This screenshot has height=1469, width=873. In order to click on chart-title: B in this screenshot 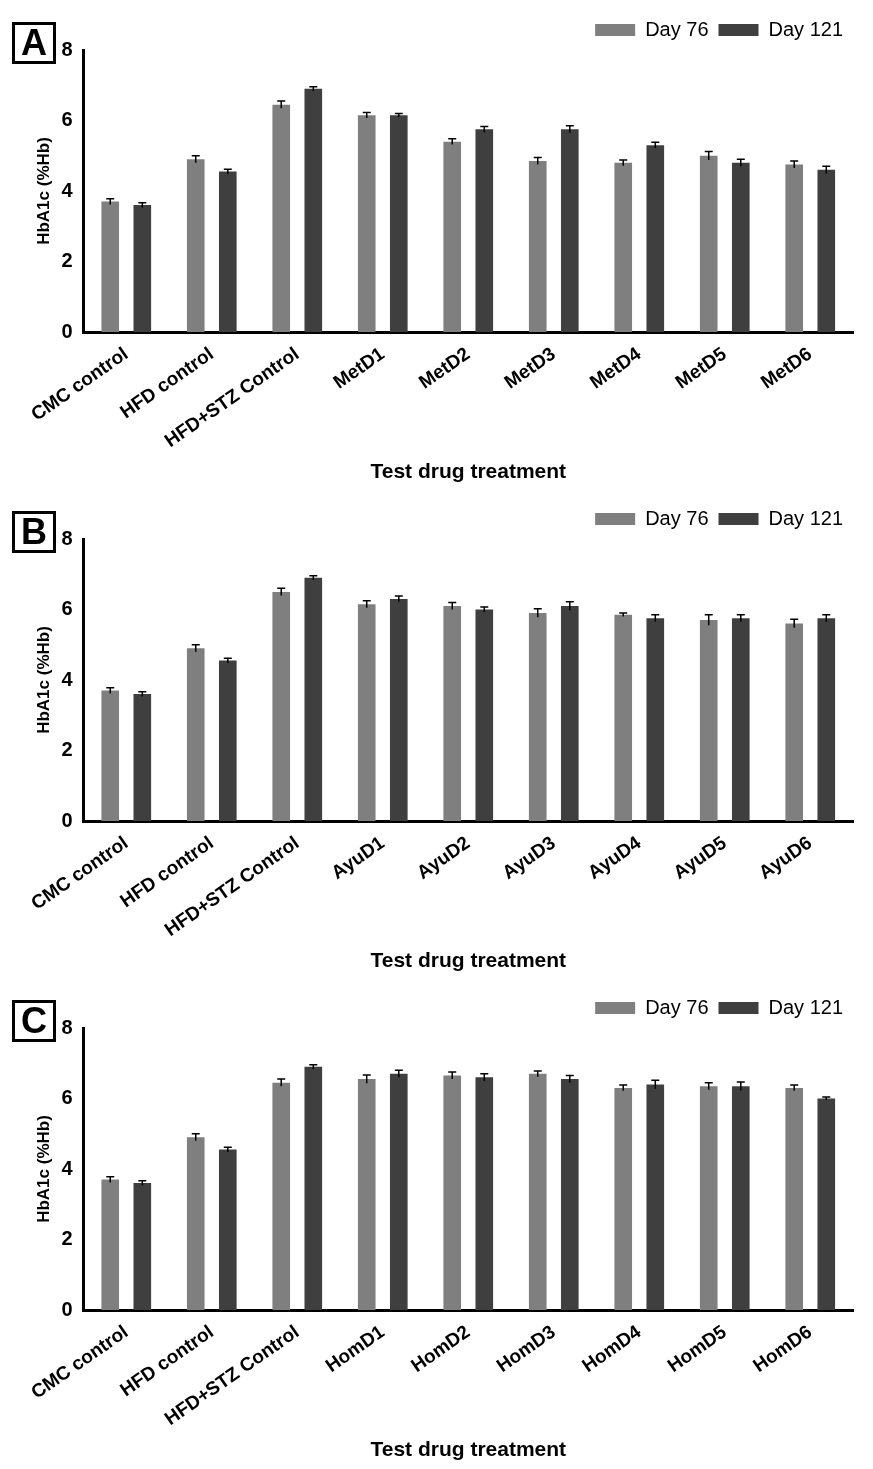, I will do `click(34, 532)`.